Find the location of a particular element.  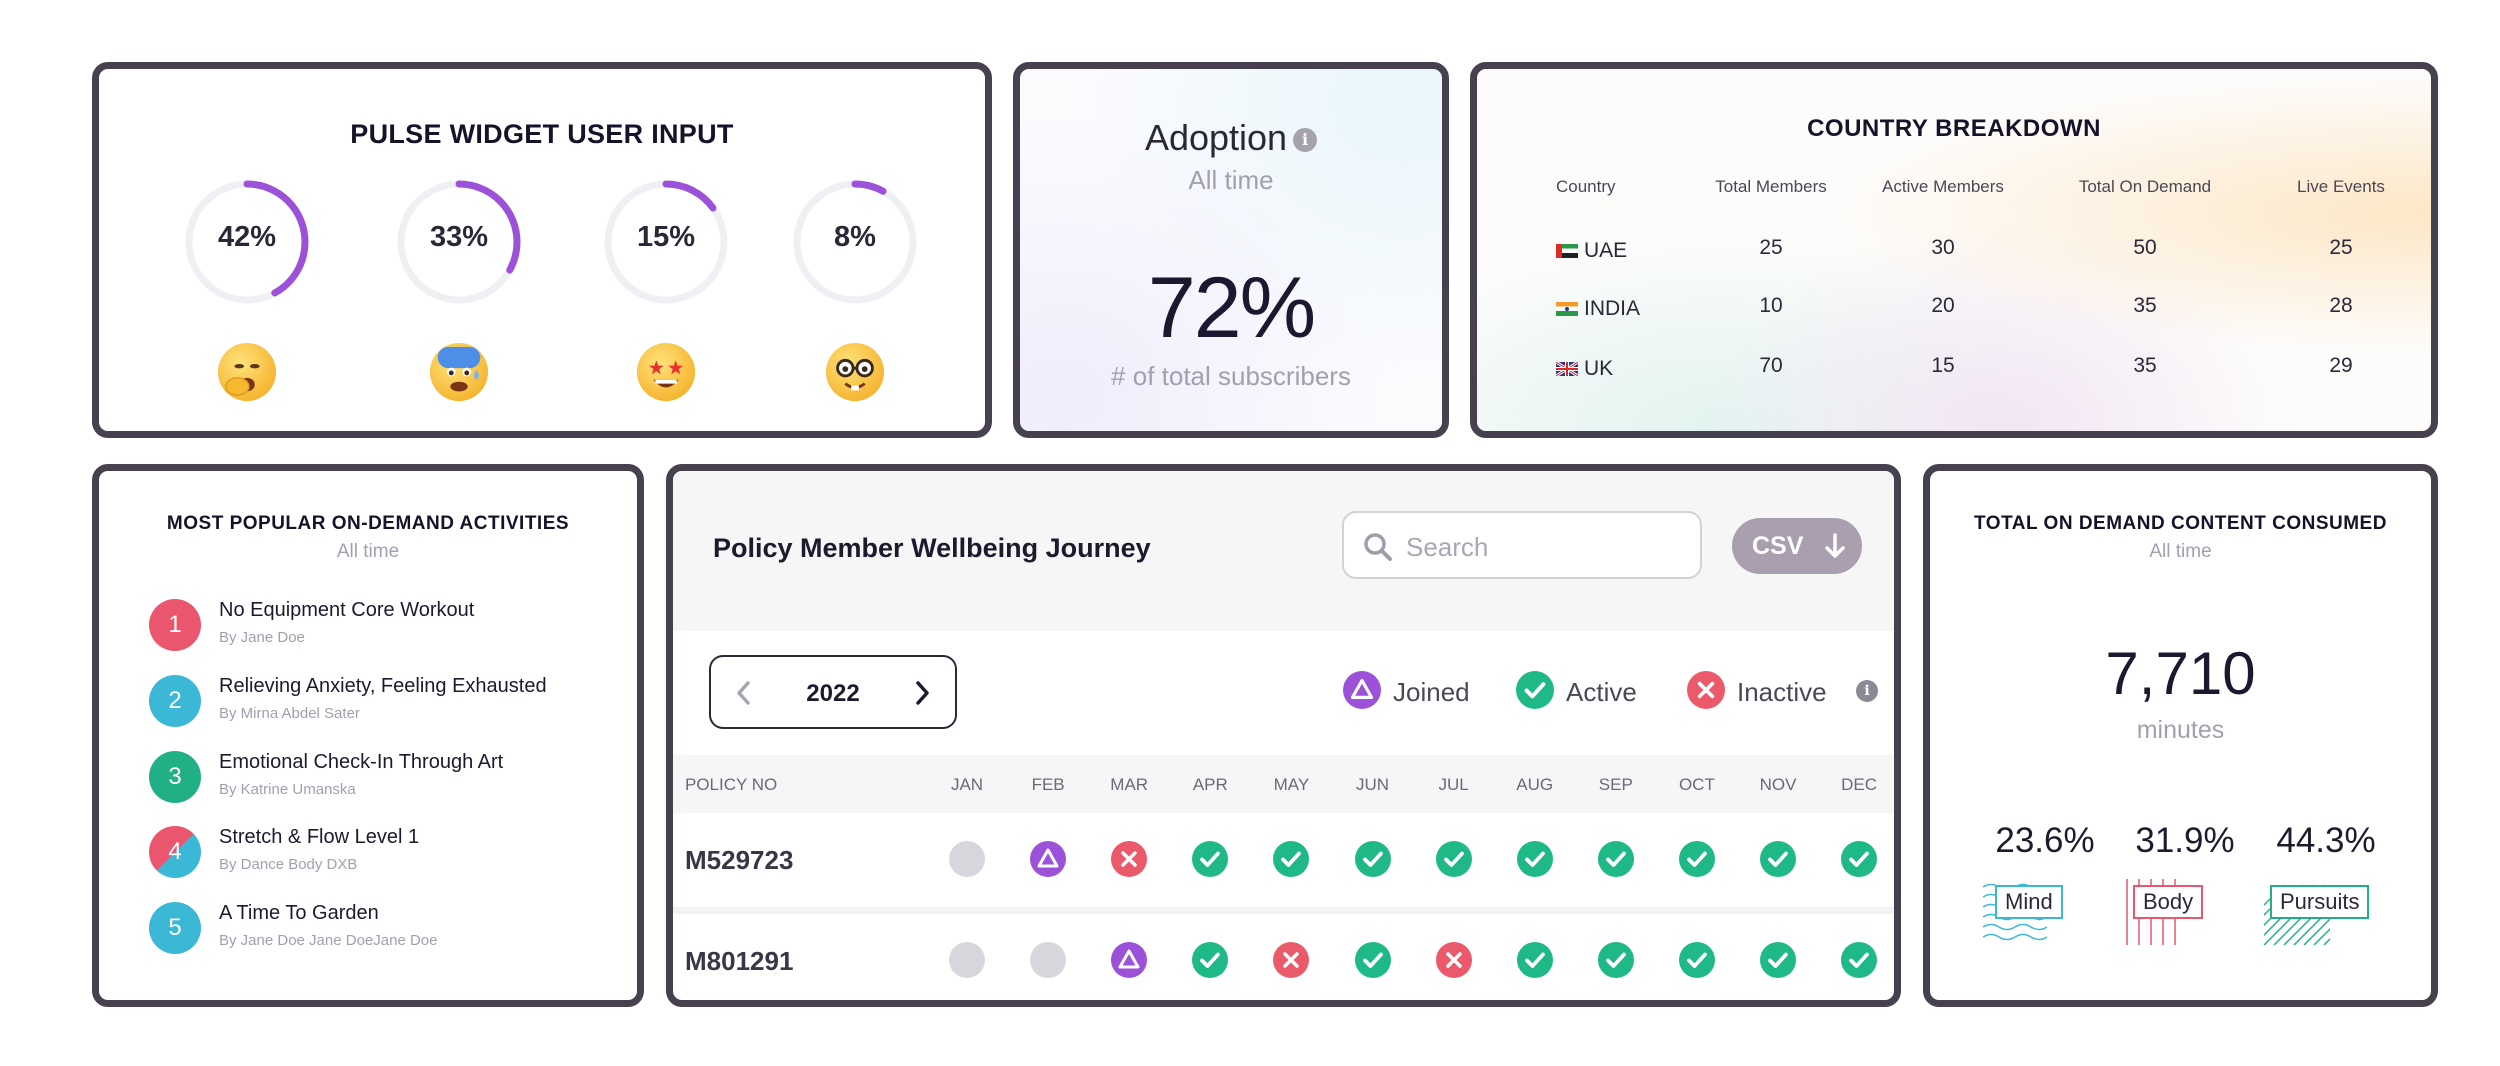

pulse-progress-ring: 42% is located at coordinates (247, 242).